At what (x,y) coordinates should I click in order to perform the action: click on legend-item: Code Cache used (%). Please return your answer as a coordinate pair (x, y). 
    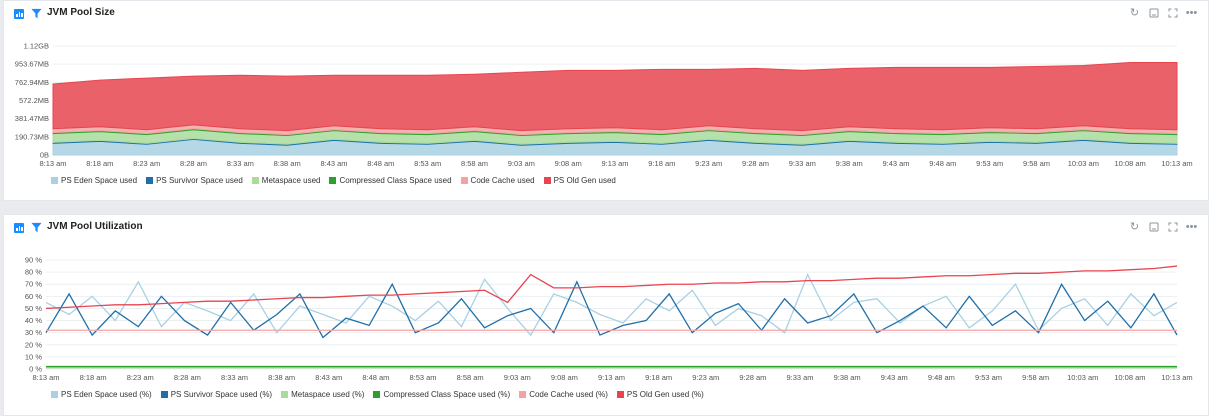
    Looking at the image, I should click on (563, 394).